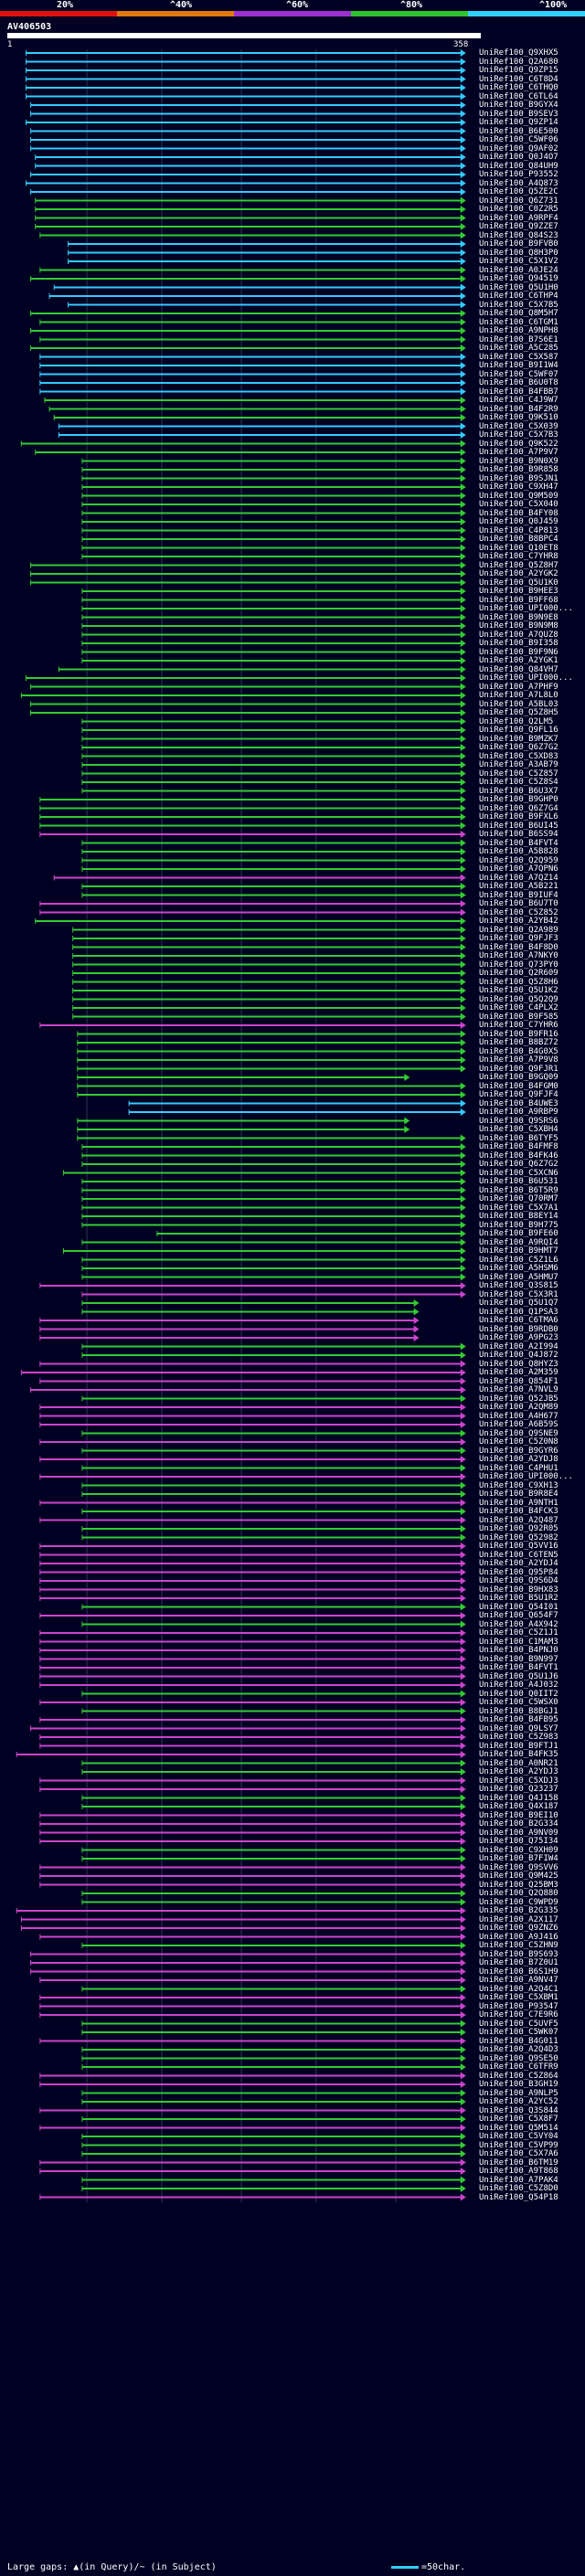 The height and width of the screenshot is (2576, 585). What do you see at coordinates (518, 1424) in the screenshot?
I see `hit-label: UniRef100_A6B59S` at bounding box center [518, 1424].